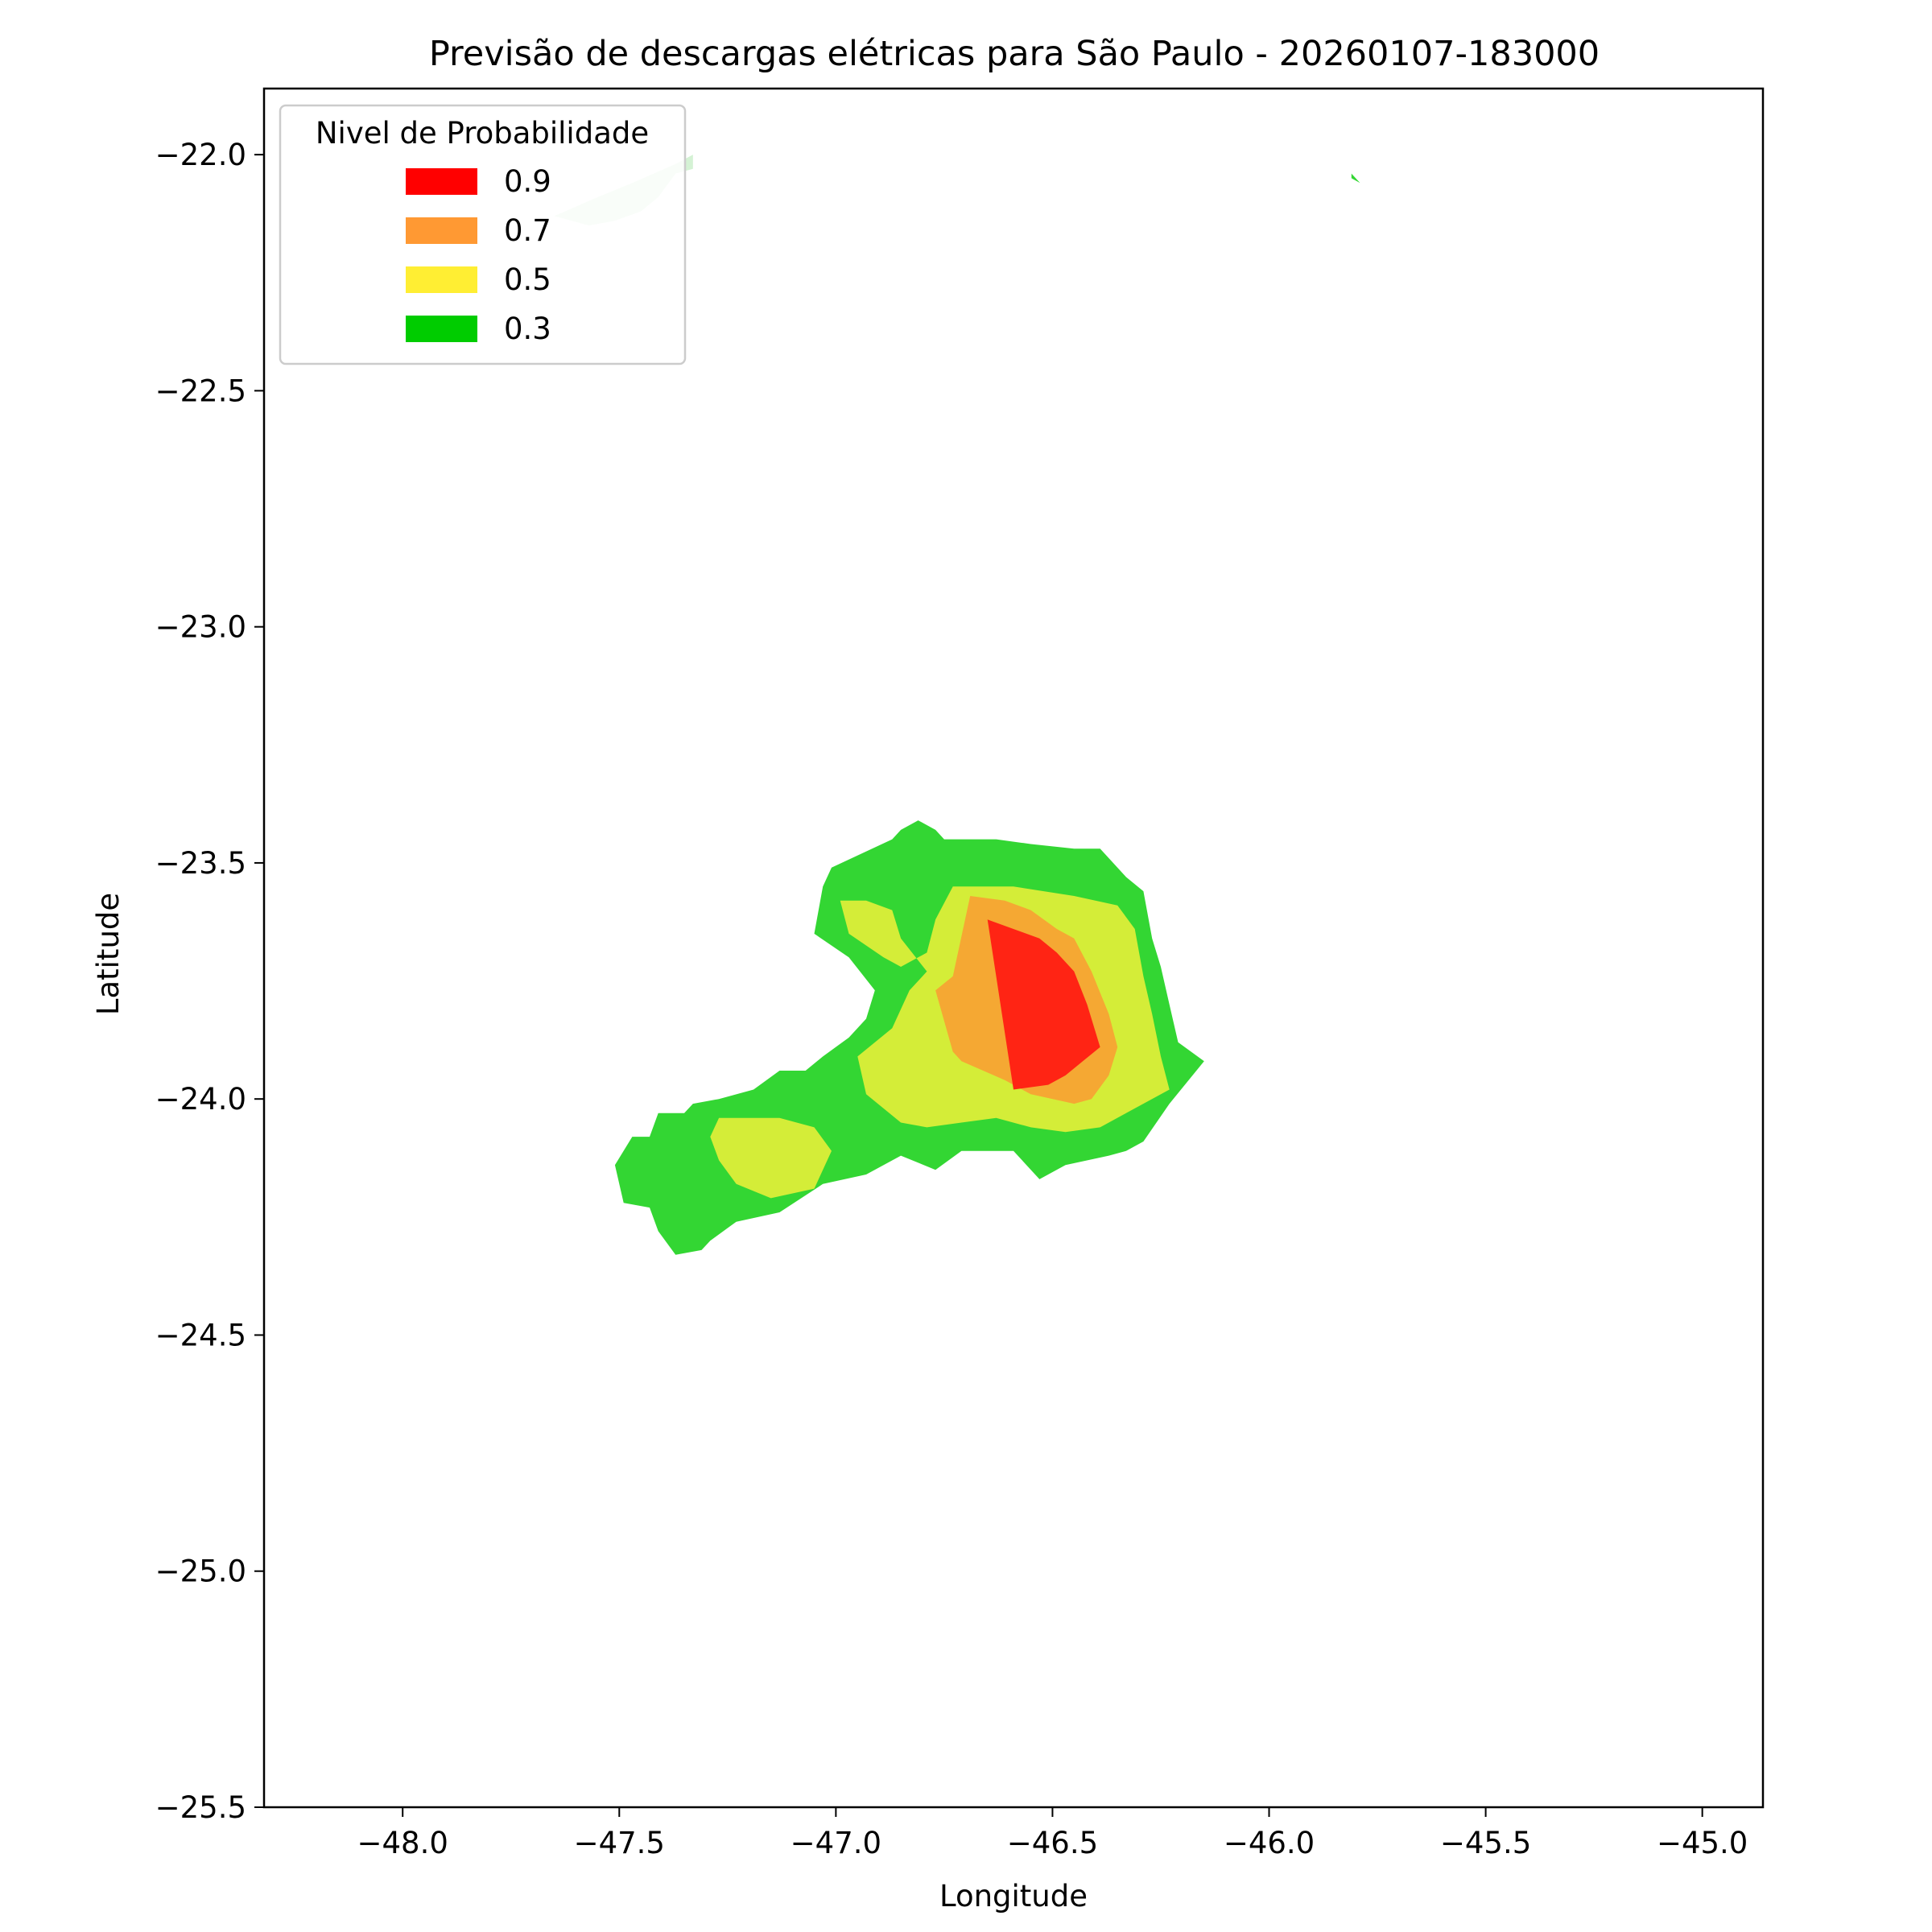 The width and height of the screenshot is (1932, 1932). I want to click on y-tick-label: −23.5, so click(200, 863).